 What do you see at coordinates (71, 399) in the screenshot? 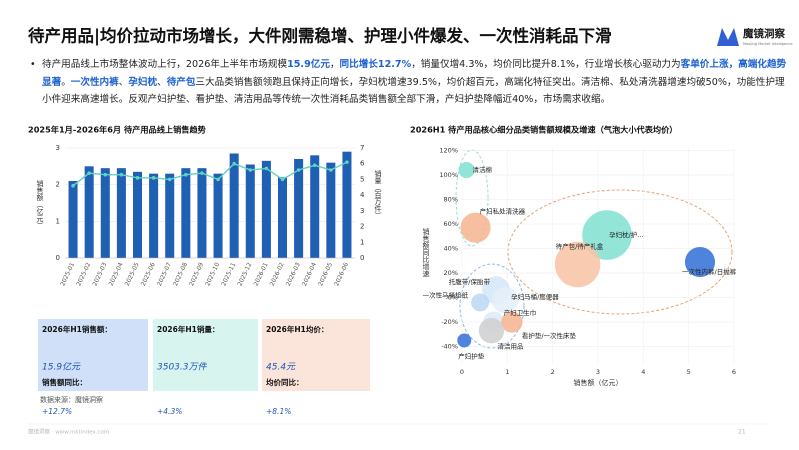
I see `data-source: 数据来源：魔镜洞察` at bounding box center [71, 399].